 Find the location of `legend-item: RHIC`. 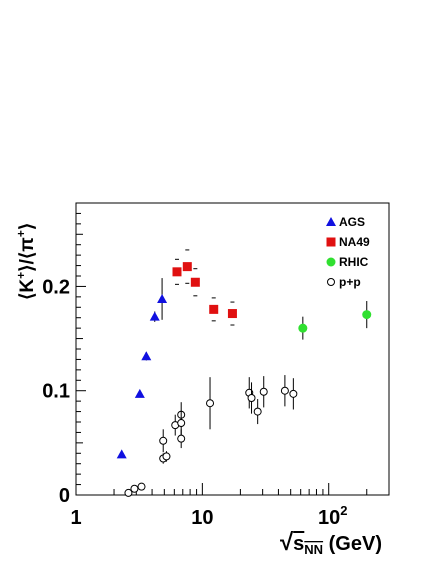

legend-item: RHIC is located at coordinates (347, 262).